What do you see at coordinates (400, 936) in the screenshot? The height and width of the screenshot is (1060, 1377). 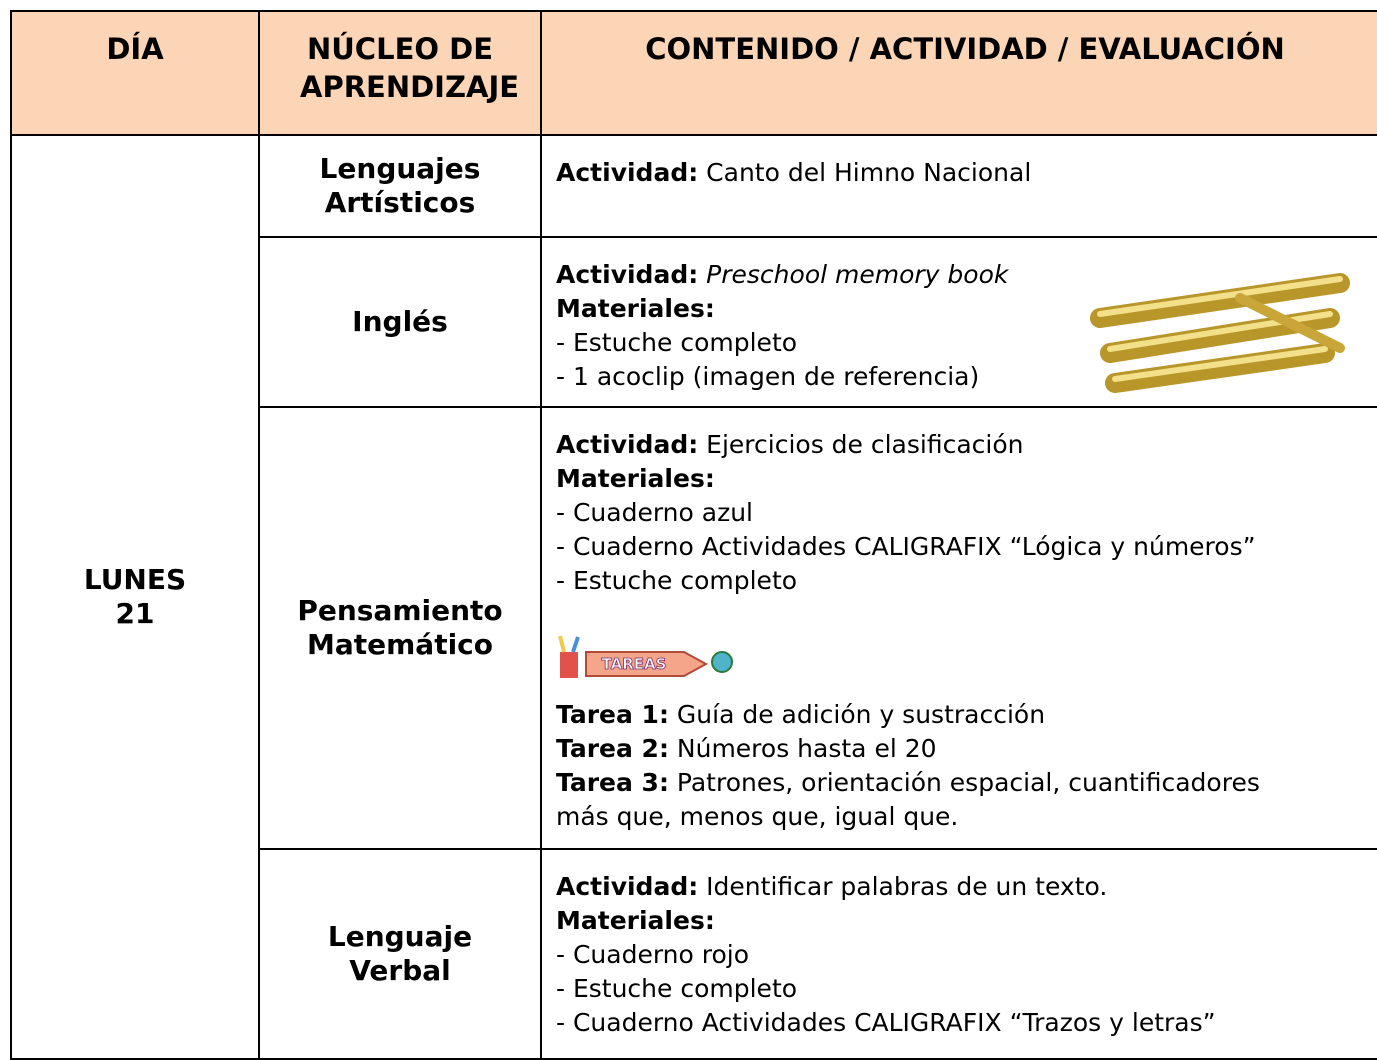 I see `nucleo-line: Lenguaje` at bounding box center [400, 936].